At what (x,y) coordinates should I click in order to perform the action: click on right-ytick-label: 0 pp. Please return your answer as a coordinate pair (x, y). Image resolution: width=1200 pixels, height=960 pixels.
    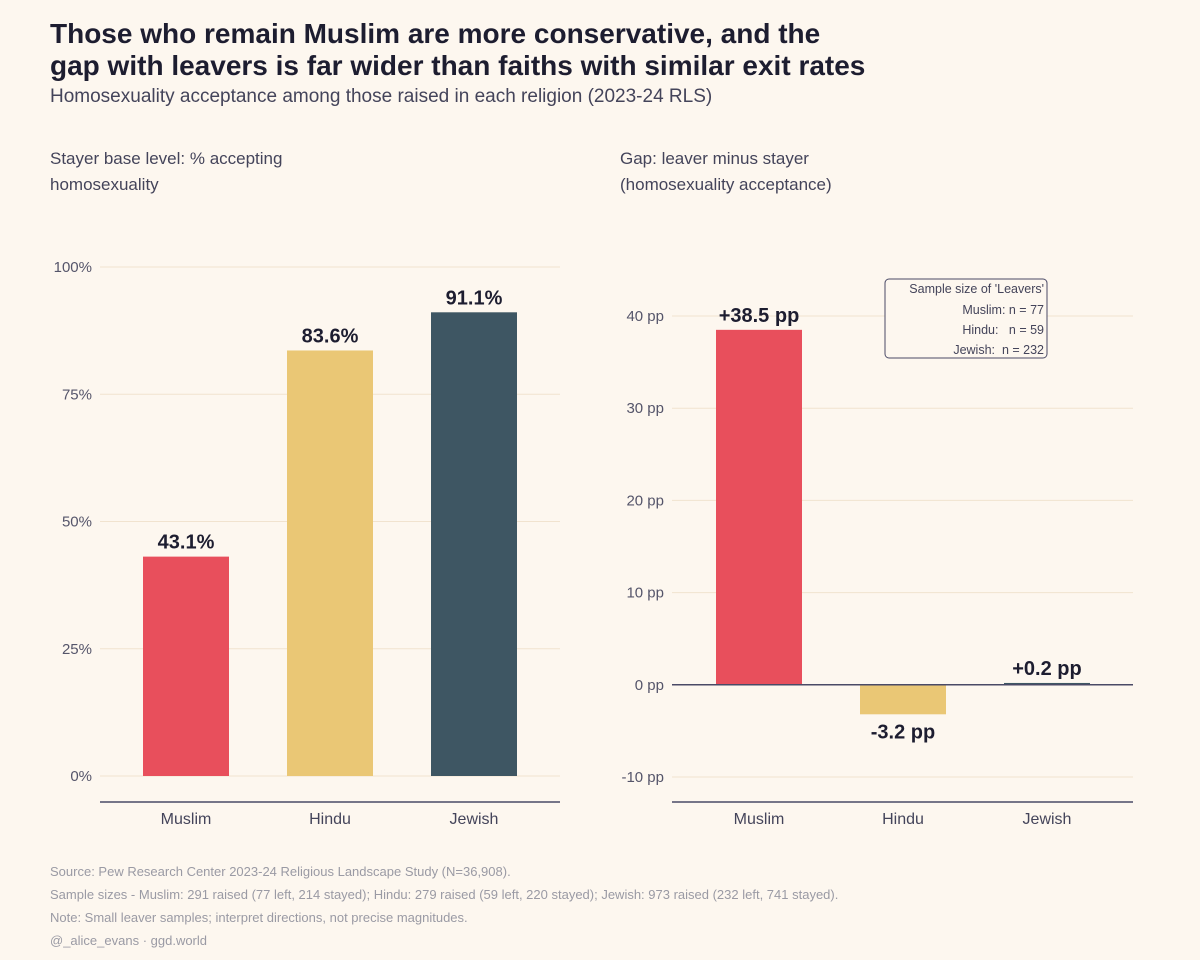
    Looking at the image, I should click on (649, 685).